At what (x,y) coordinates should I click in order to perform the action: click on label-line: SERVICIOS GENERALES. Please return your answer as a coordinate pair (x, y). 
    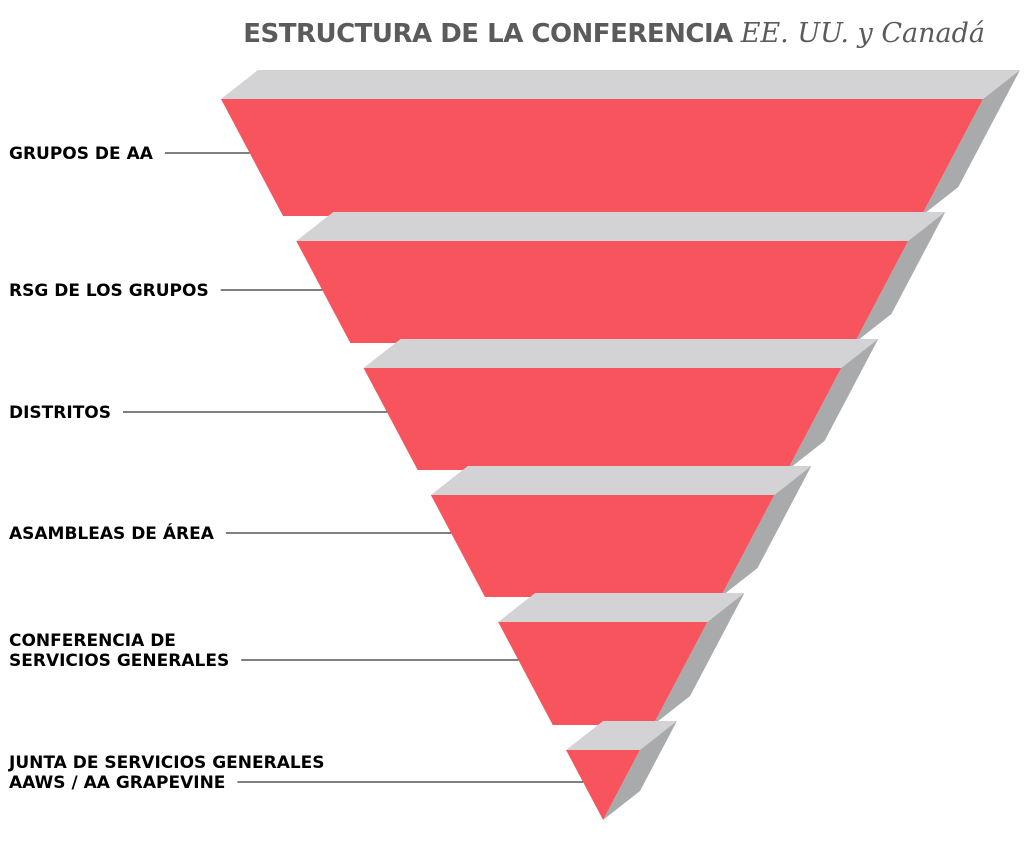
    Looking at the image, I should click on (119, 661).